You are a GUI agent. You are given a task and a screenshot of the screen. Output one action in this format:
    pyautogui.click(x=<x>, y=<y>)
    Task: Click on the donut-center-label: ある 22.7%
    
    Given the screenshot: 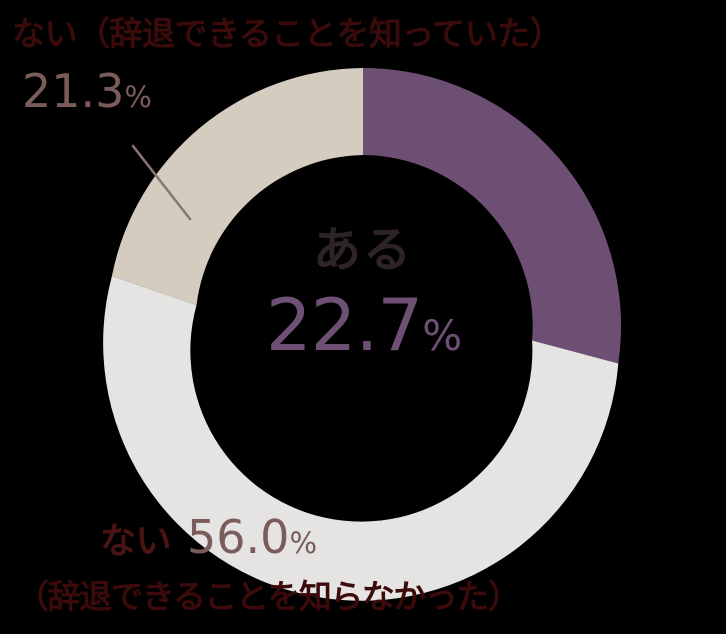 What is the action you would take?
    pyautogui.click(x=363, y=292)
    